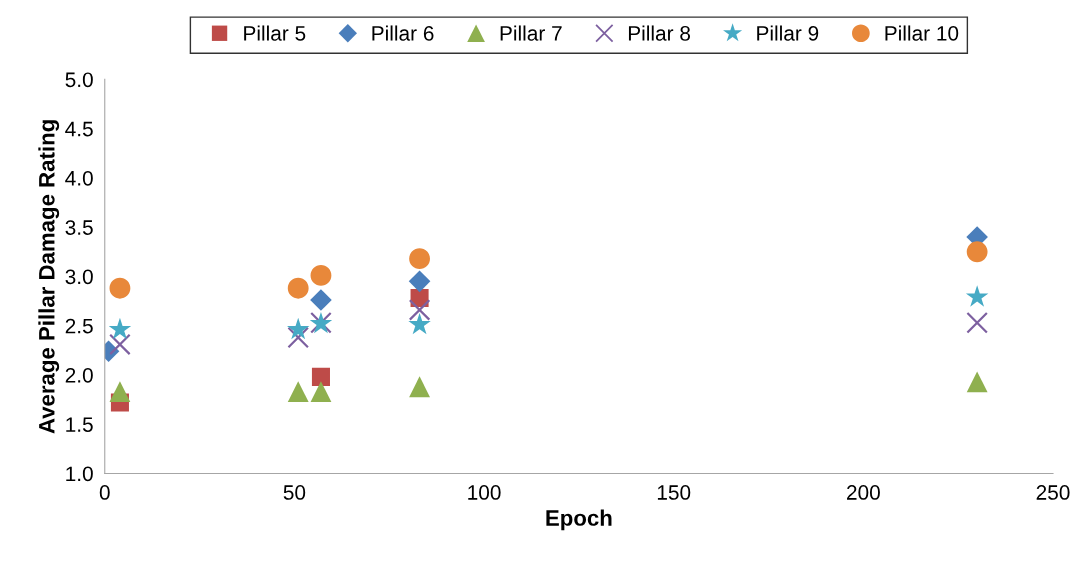  I want to click on y-tick-label: 1.5, so click(79, 424).